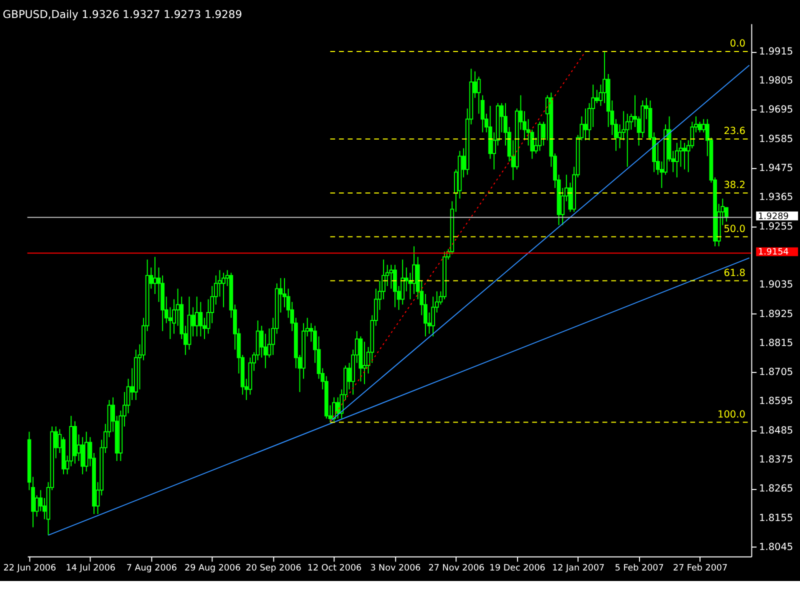 The height and width of the screenshot is (600, 800). What do you see at coordinates (776, 285) in the screenshot?
I see `y-tick-label: 1.9035` at bounding box center [776, 285].